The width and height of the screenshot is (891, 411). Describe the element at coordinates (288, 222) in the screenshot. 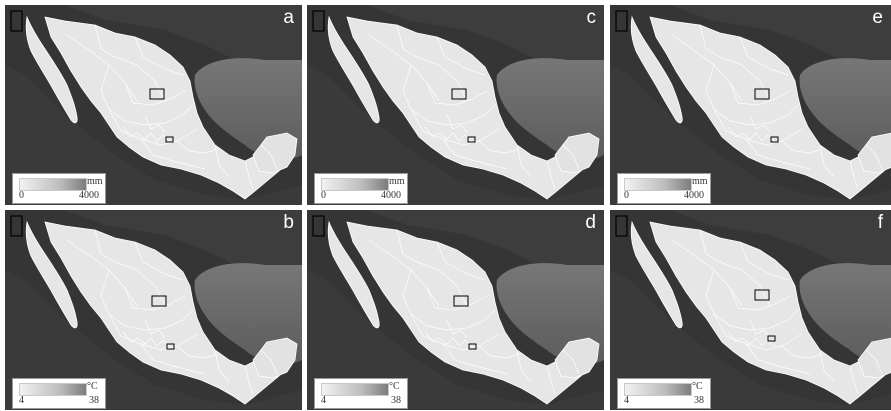

I see `panel-label: b` at that location.